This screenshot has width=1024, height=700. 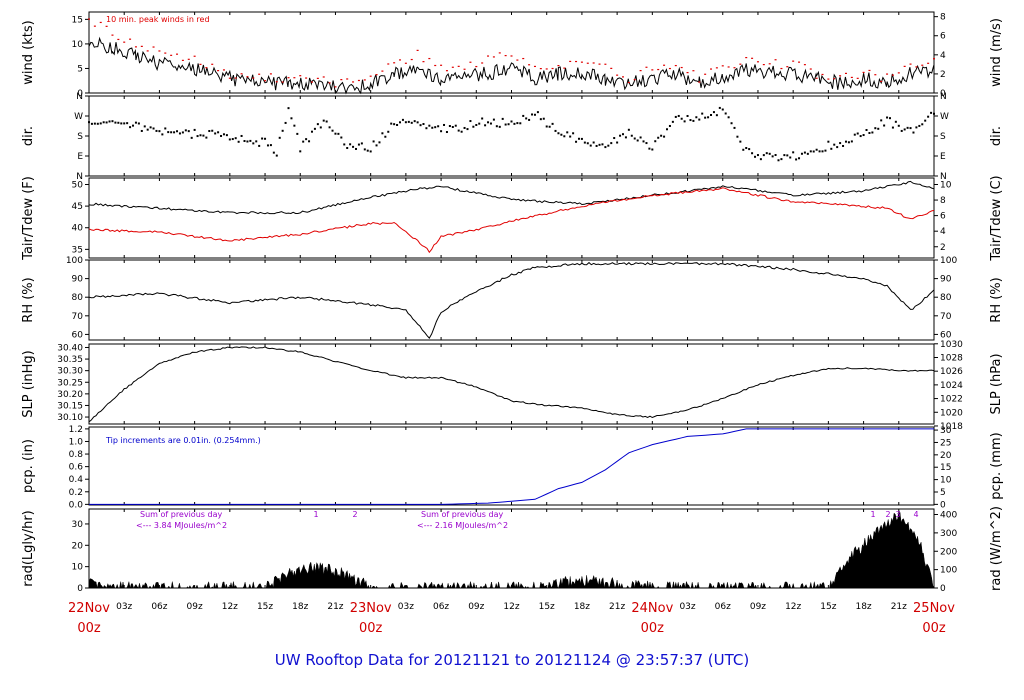 What do you see at coordinates (76, 442) in the screenshot?
I see `y-tick-label-left: 1.0` at bounding box center [76, 442].